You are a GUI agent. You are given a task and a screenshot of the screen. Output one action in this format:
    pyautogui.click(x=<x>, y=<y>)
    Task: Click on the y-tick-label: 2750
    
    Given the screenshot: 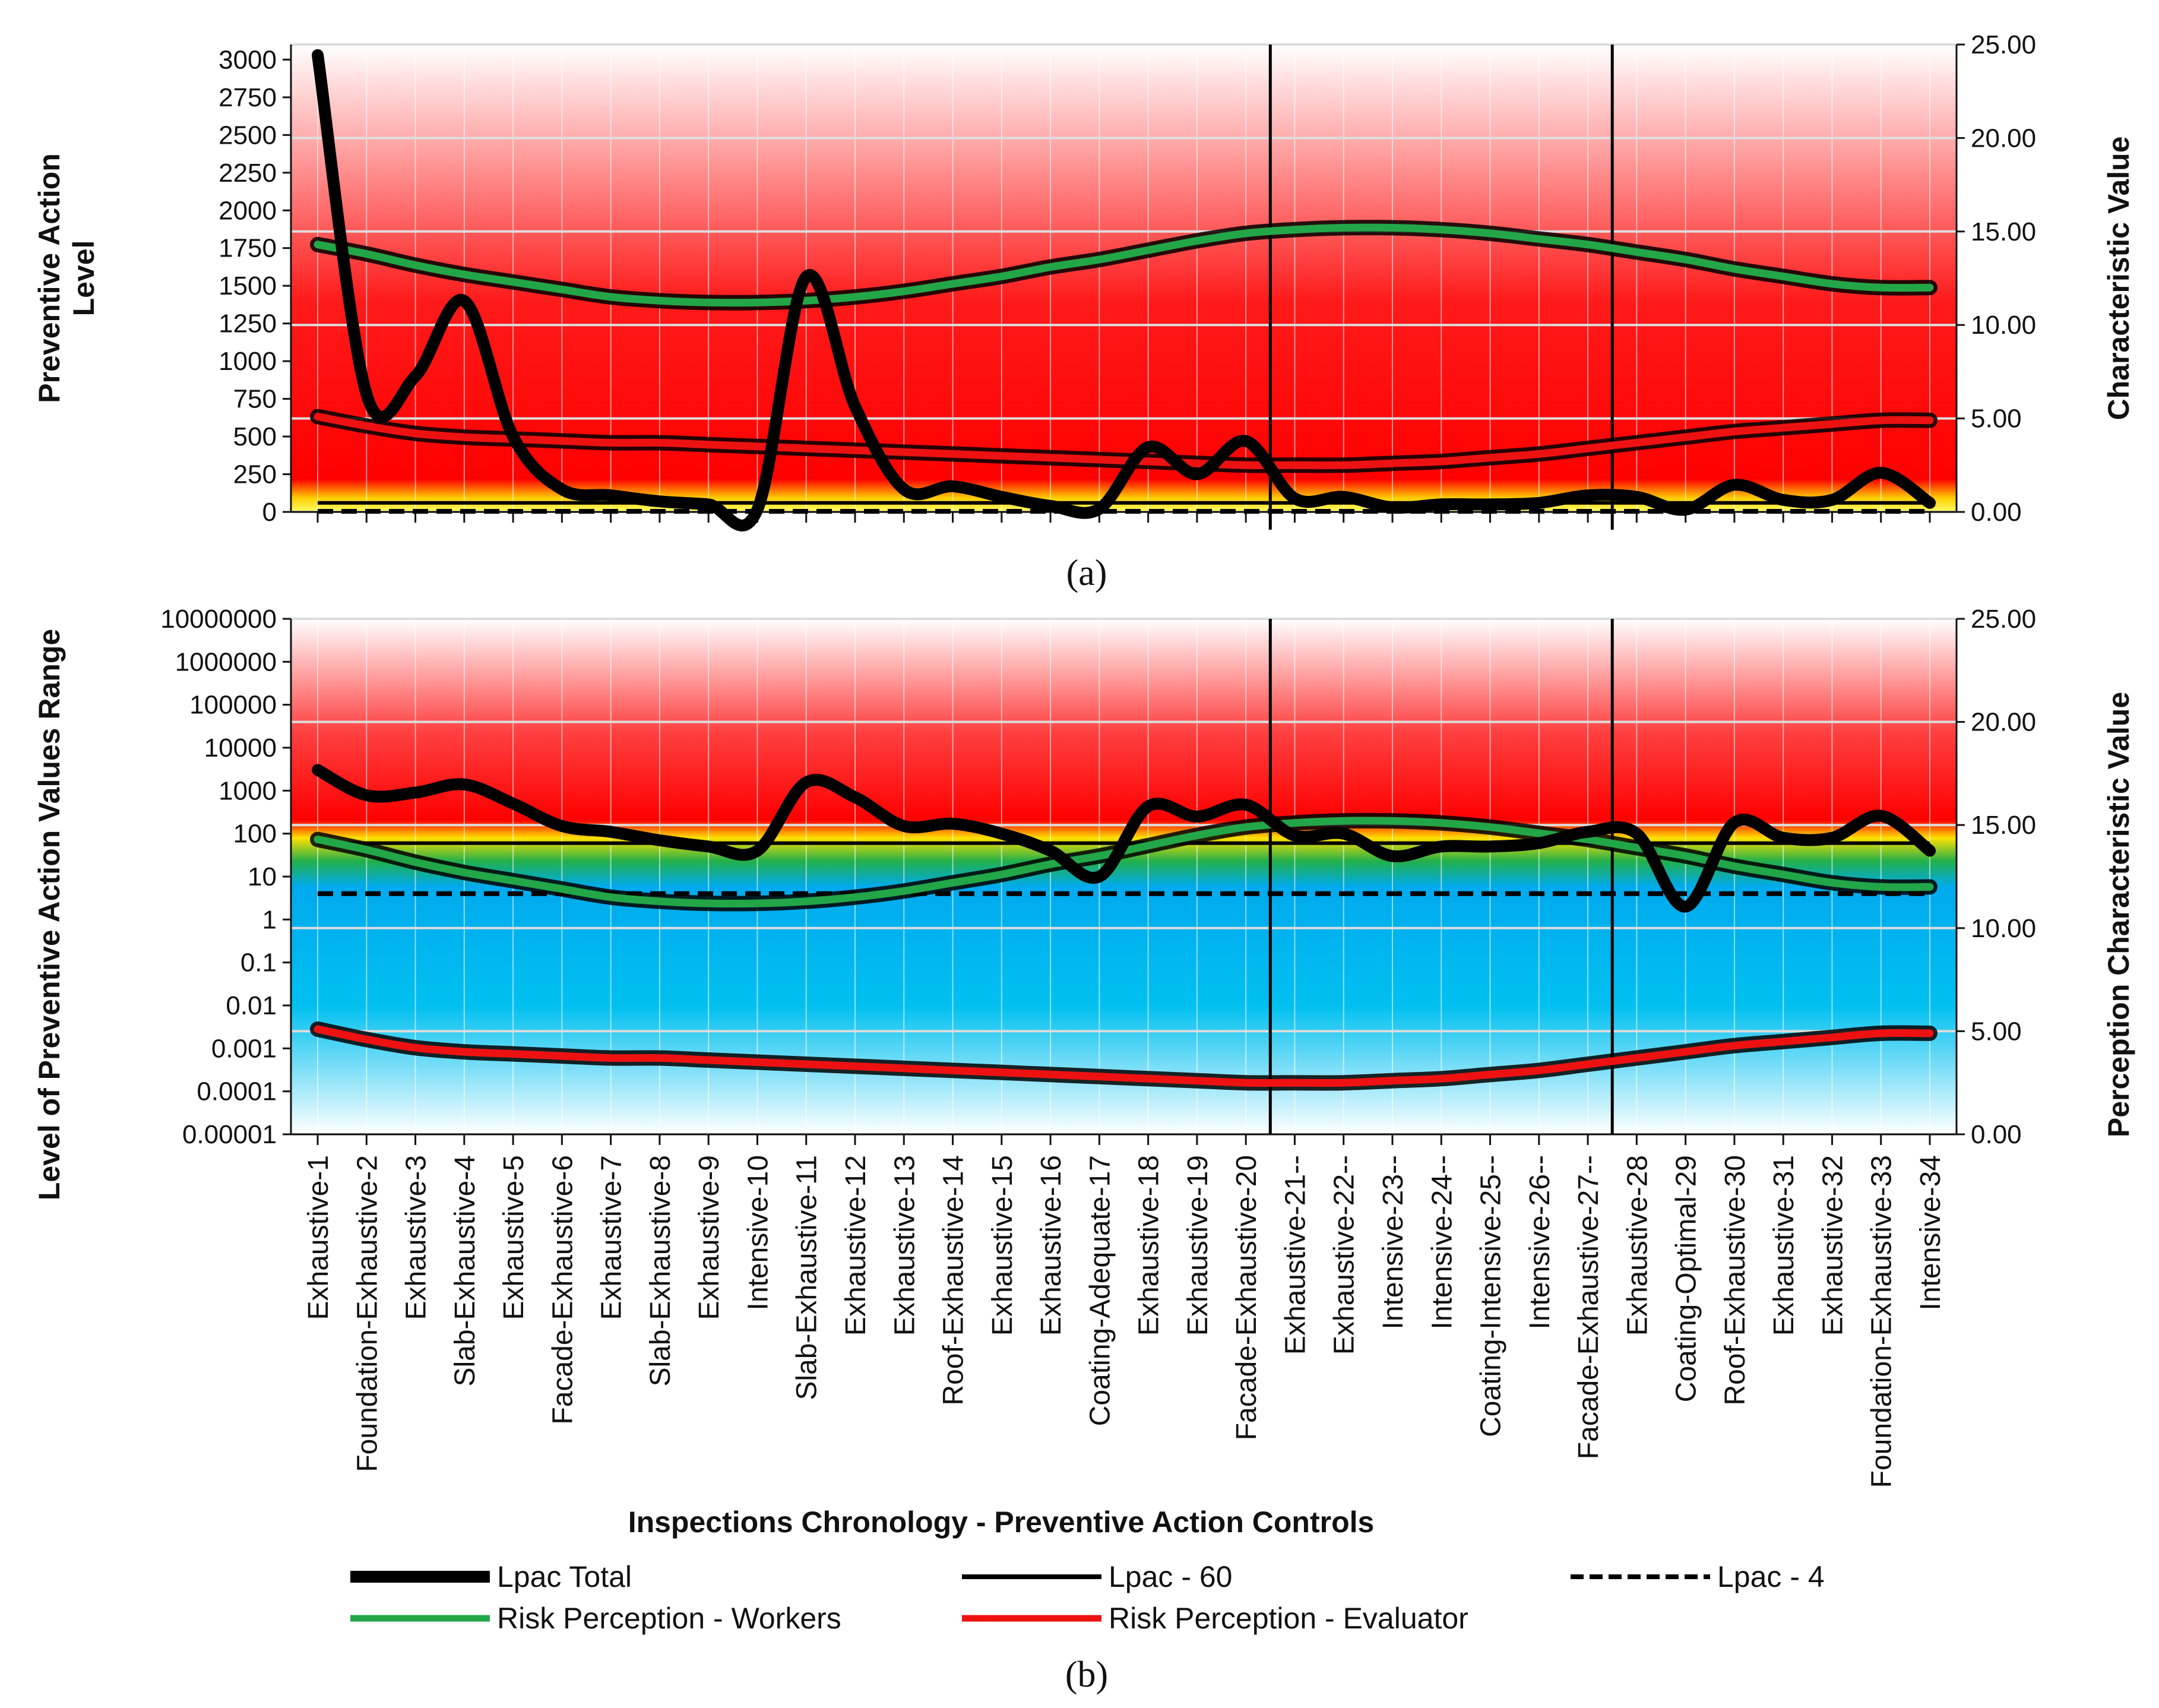 What is the action you would take?
    pyautogui.click(x=248, y=97)
    